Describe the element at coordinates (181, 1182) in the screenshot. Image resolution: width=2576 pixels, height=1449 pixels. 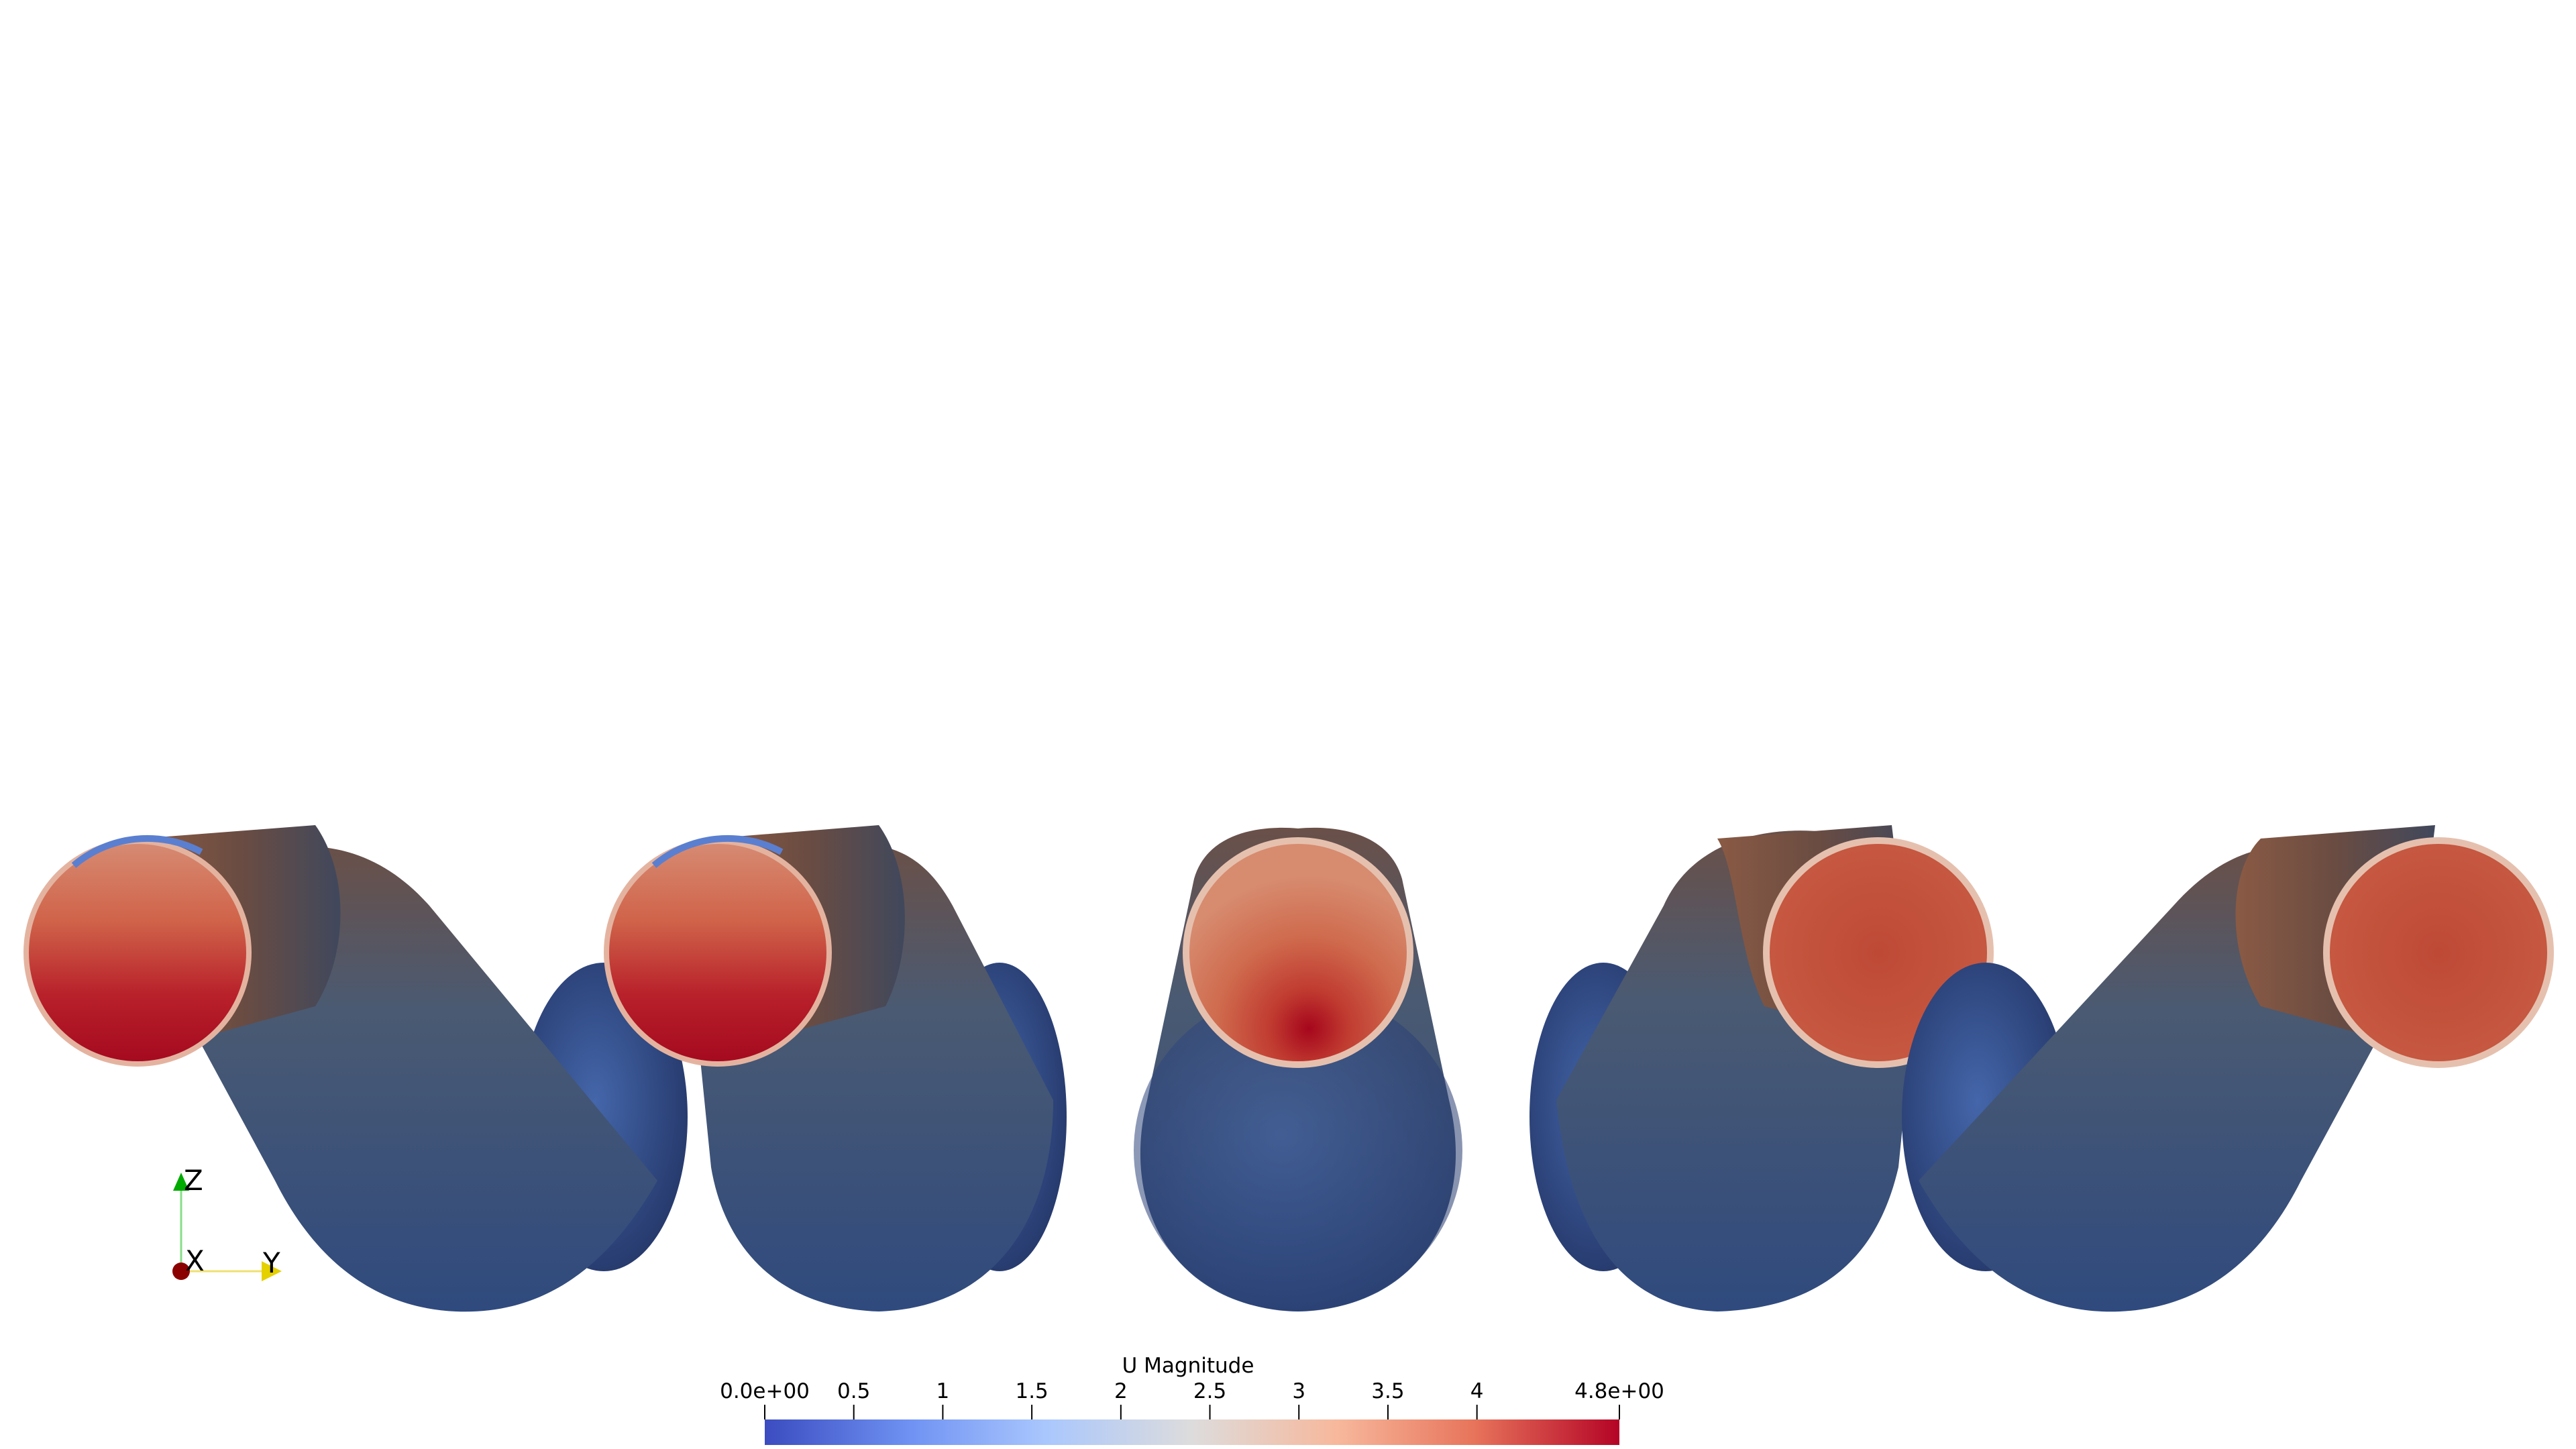
I see `z-axis-arrow` at that location.